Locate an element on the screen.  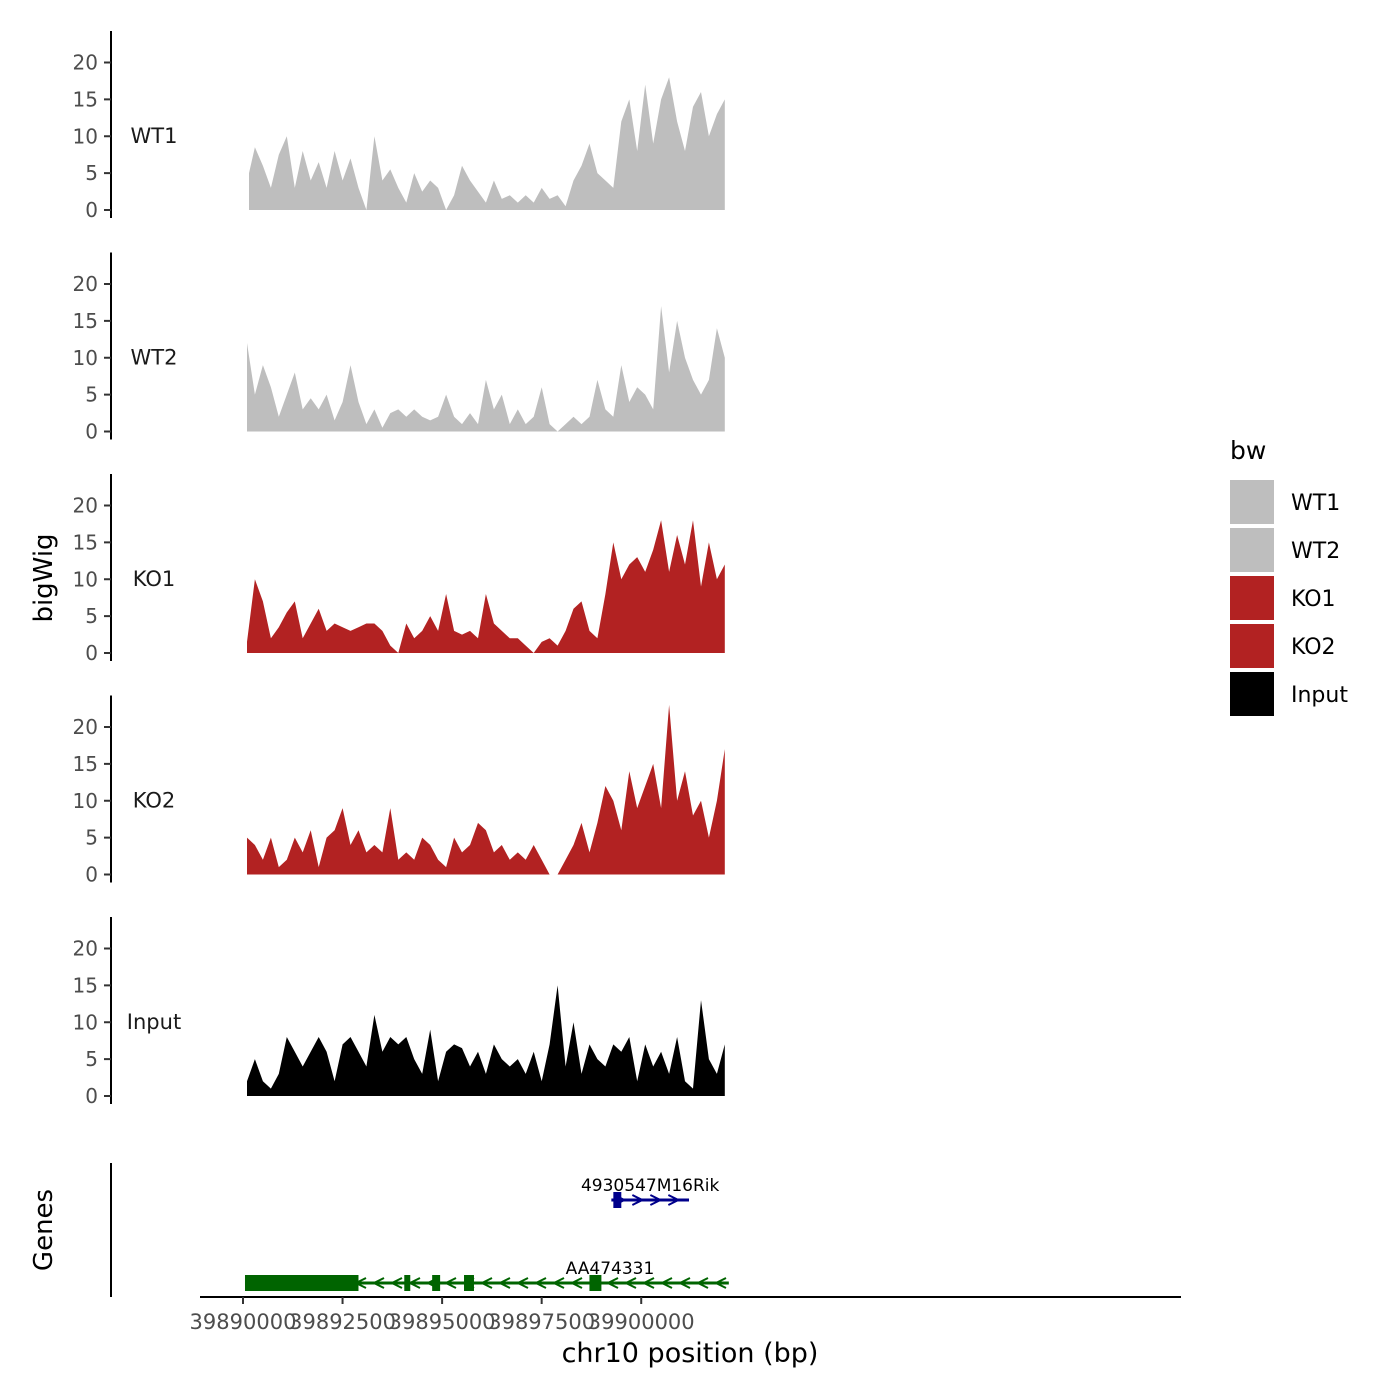
gene-label: 4930547M16Rik is located at coordinates (650, 1186).